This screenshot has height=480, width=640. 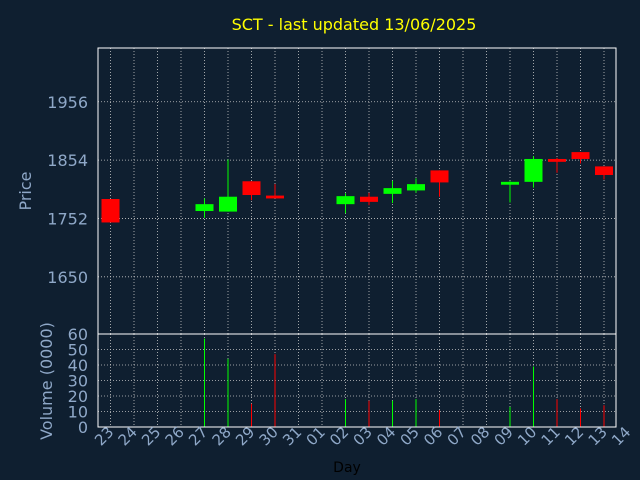 I want to click on price-tick-label: 1650, so click(x=67, y=277).